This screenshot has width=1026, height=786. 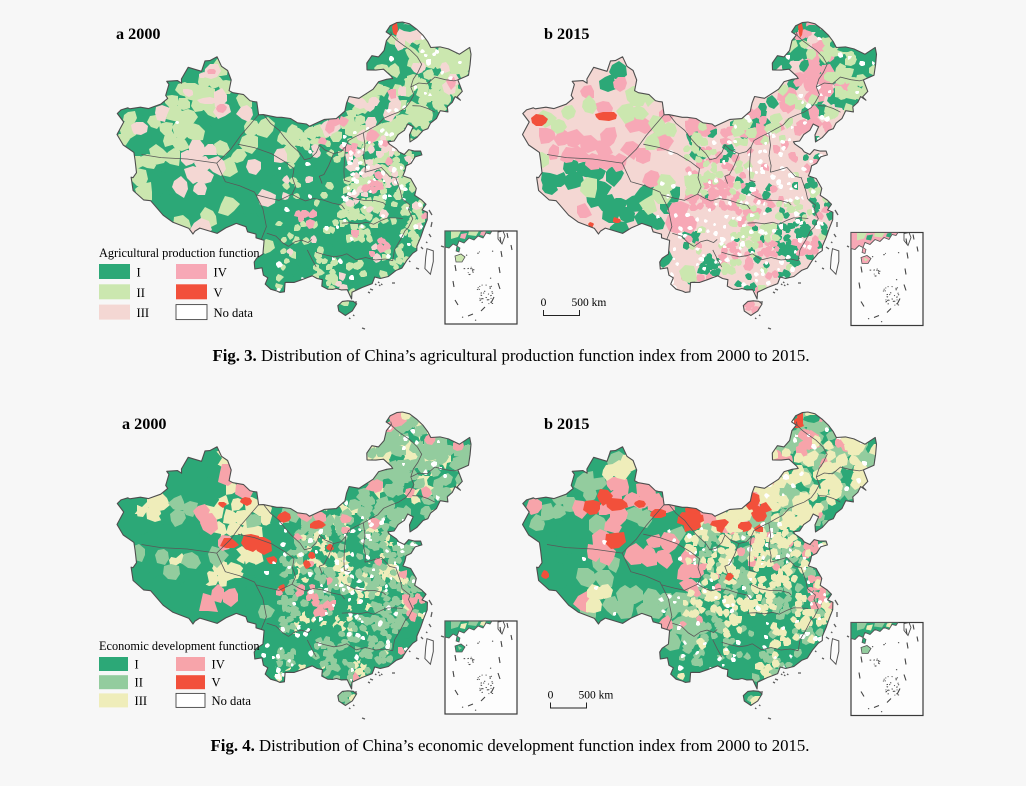 I want to click on svg-text:Agricultural production functi: Agricultural production function, so click(x=179, y=253).